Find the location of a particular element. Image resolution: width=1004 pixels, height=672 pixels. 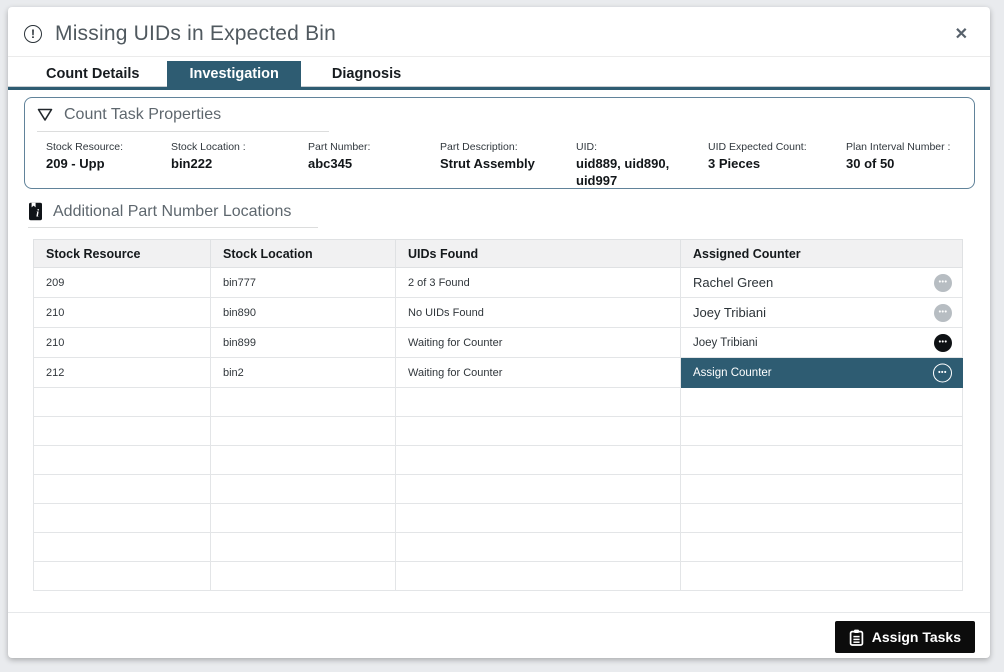

cell-stock-location: bin777 is located at coordinates (303, 282).